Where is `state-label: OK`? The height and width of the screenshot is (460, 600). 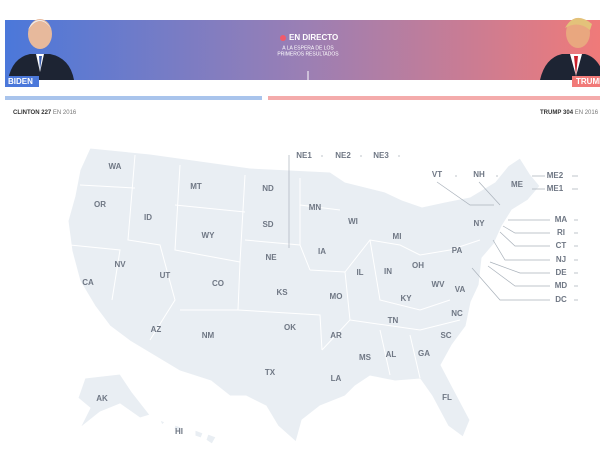 state-label: OK is located at coordinates (290, 327).